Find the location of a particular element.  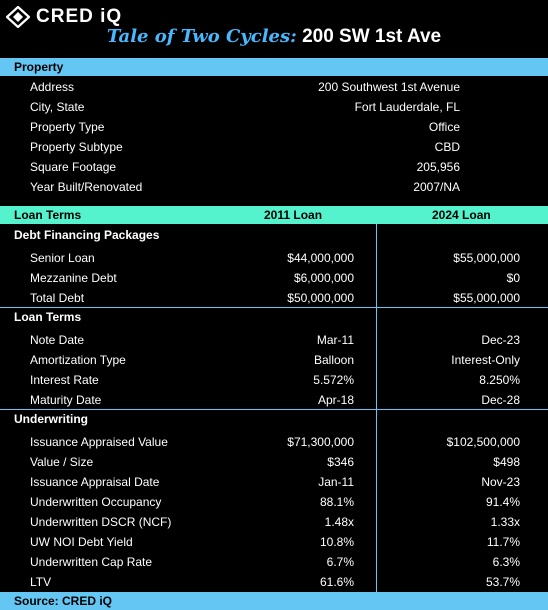

value-2024: 8.250% is located at coordinates (499, 380).